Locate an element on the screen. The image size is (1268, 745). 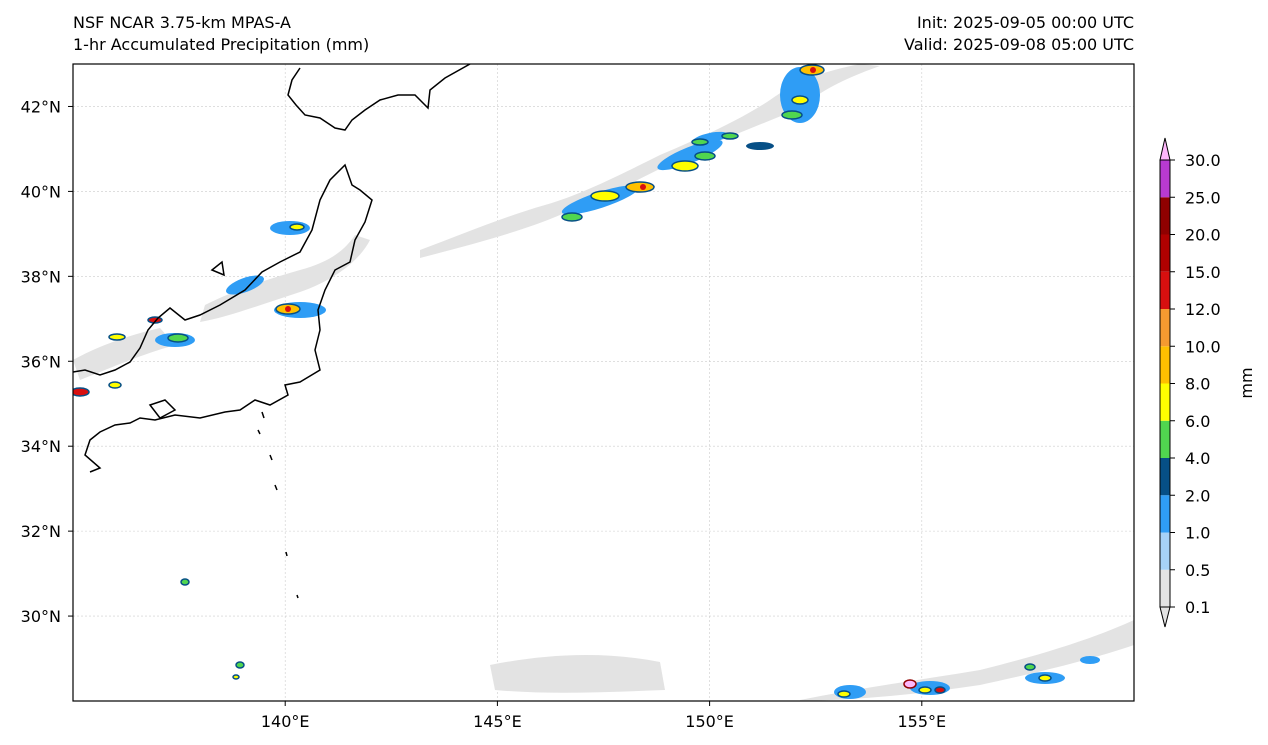
lon-tick-label: 155°E is located at coordinates (921, 721).